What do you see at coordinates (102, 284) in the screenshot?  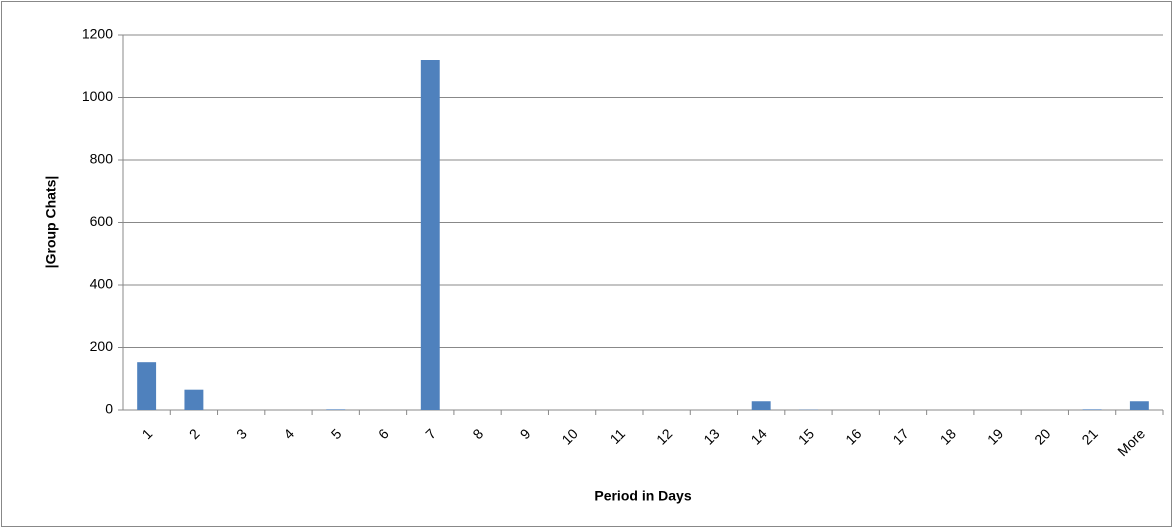 I see `y-tick-label: 400` at bounding box center [102, 284].